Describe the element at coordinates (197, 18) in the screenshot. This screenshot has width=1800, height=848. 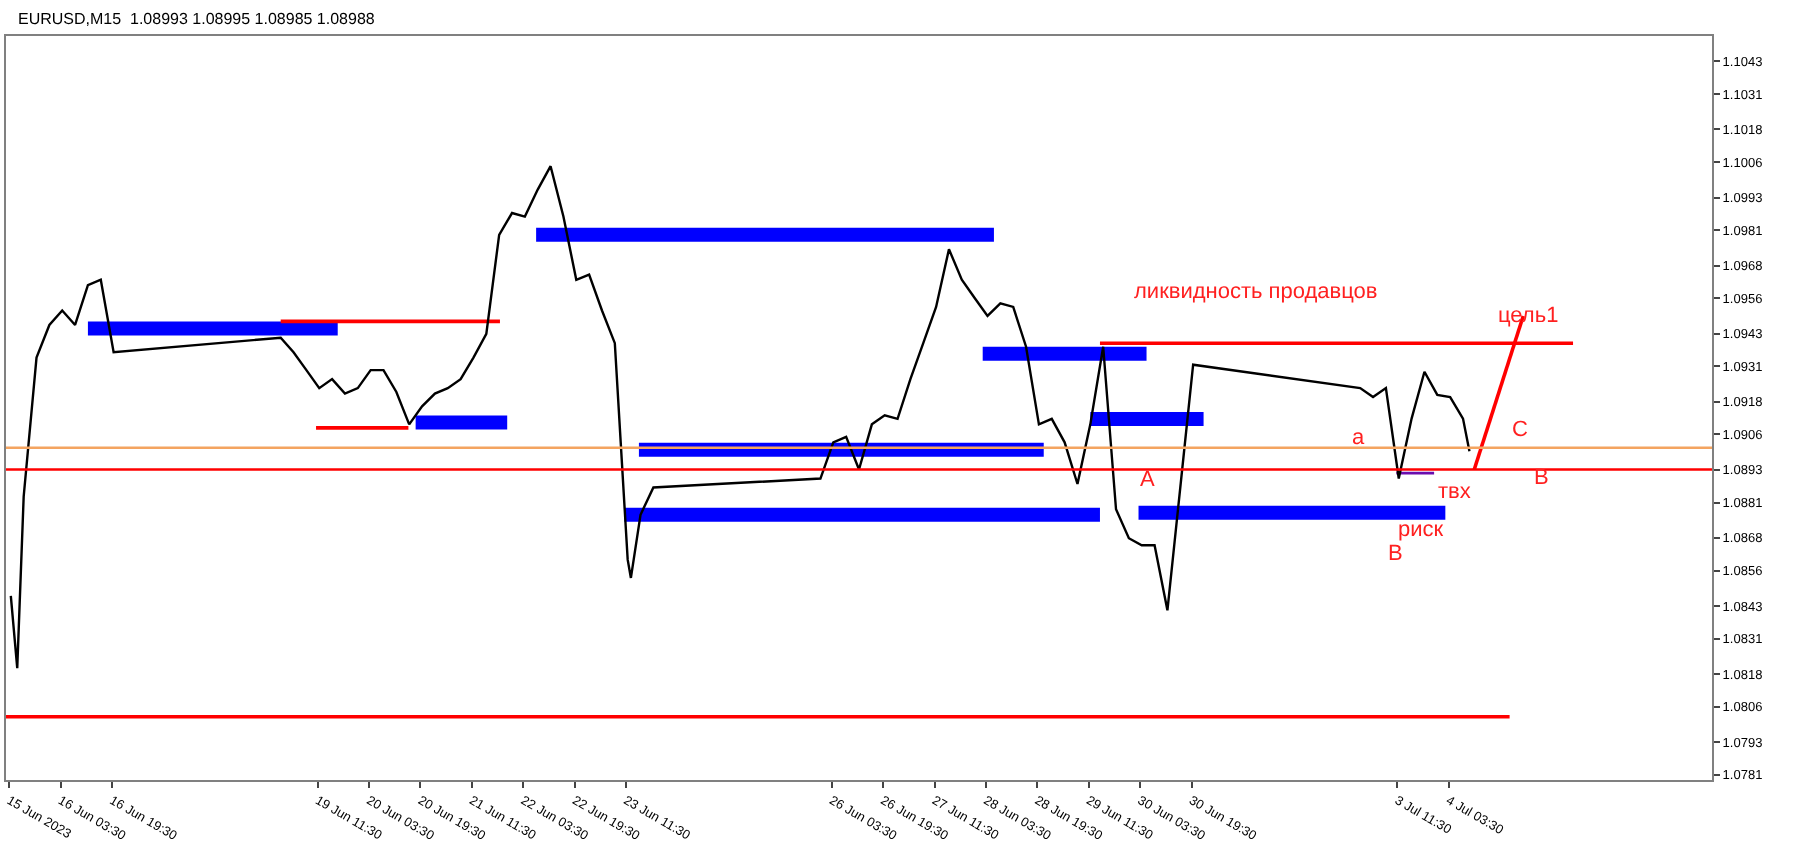
I see `chart-title: EURUSD,M15 1.08993 1.08995 1.08985 1.08988` at that location.